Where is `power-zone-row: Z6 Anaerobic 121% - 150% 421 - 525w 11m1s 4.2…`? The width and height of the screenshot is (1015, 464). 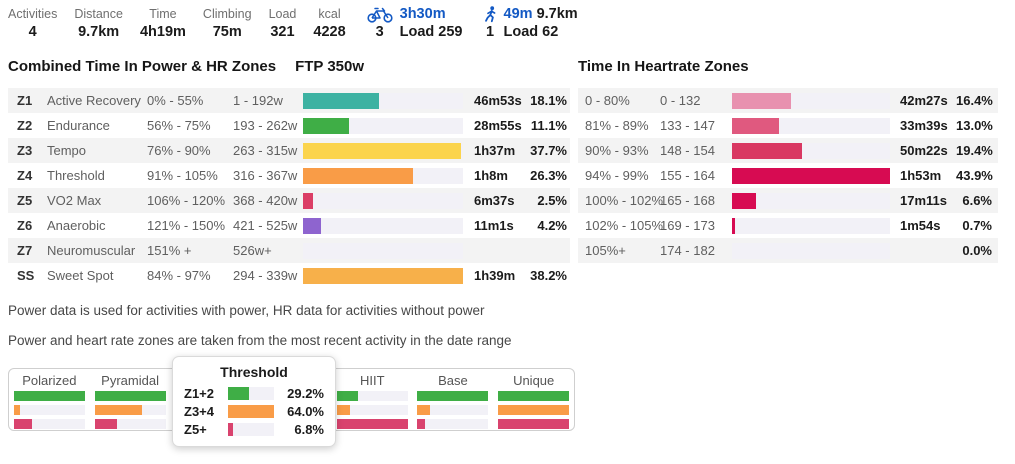
power-zone-row: Z6 Anaerobic 121% - 150% 421 - 525w 11m1s 4.2… is located at coordinates (289, 225).